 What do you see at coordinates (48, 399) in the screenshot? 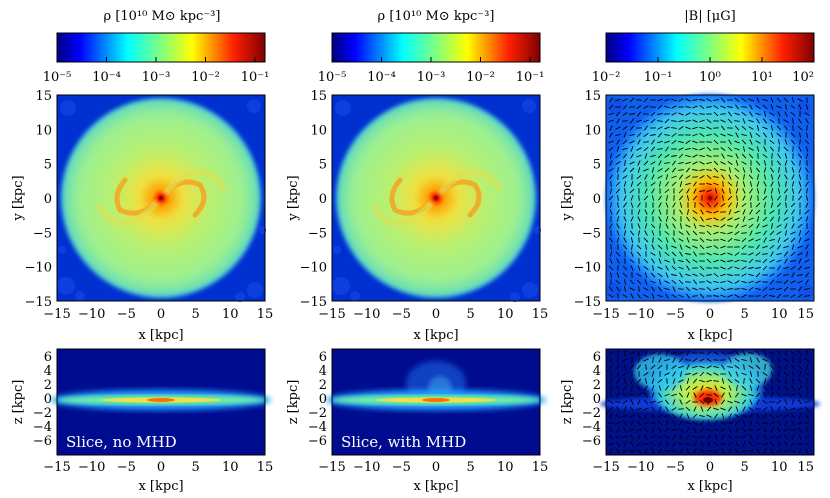
I see `z-tick-label: 0` at bounding box center [48, 399].